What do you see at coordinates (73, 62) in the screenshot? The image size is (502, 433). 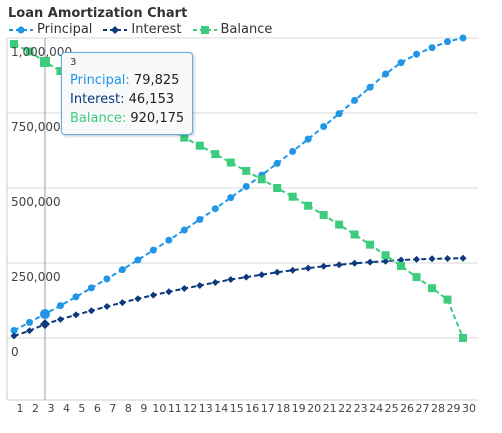 I see `tooltip-header: 3` at bounding box center [73, 62].